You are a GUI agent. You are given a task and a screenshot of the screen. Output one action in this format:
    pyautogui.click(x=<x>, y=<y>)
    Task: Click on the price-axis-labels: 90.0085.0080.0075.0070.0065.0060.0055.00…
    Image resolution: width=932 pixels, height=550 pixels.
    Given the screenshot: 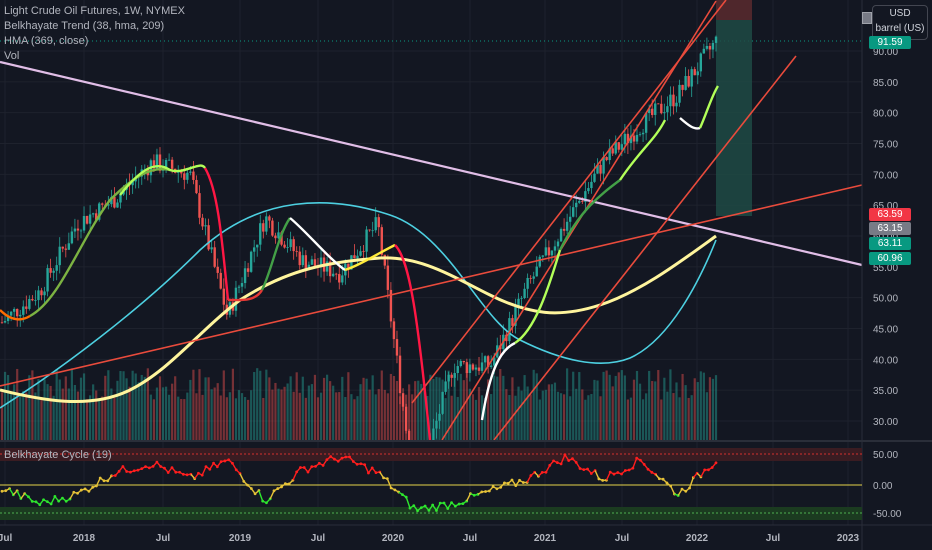 What is the action you would take?
    pyautogui.click(x=885, y=237)
    